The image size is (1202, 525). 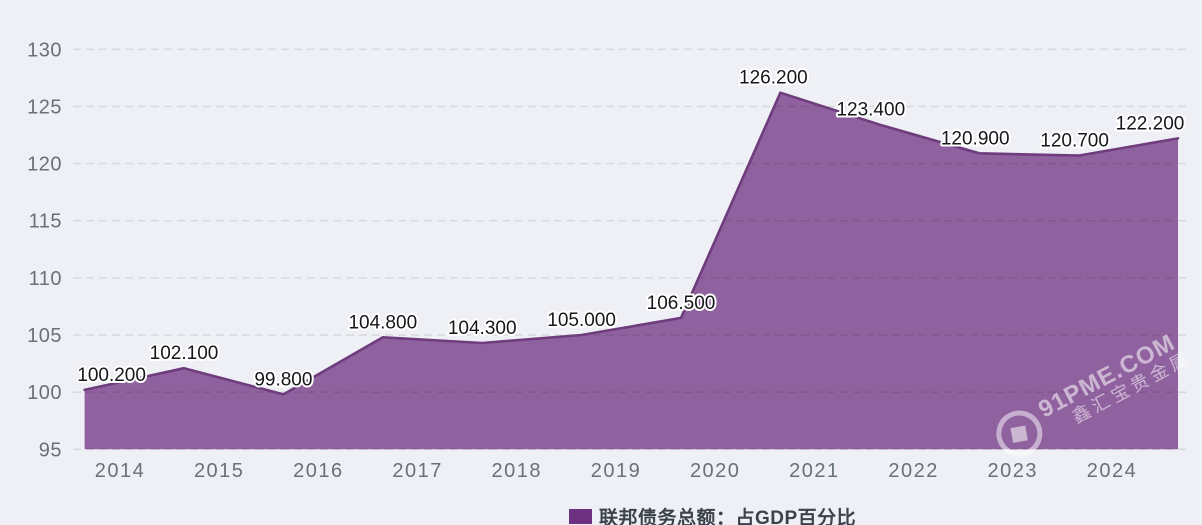 I want to click on data-label: 105.000, so click(x=581, y=320).